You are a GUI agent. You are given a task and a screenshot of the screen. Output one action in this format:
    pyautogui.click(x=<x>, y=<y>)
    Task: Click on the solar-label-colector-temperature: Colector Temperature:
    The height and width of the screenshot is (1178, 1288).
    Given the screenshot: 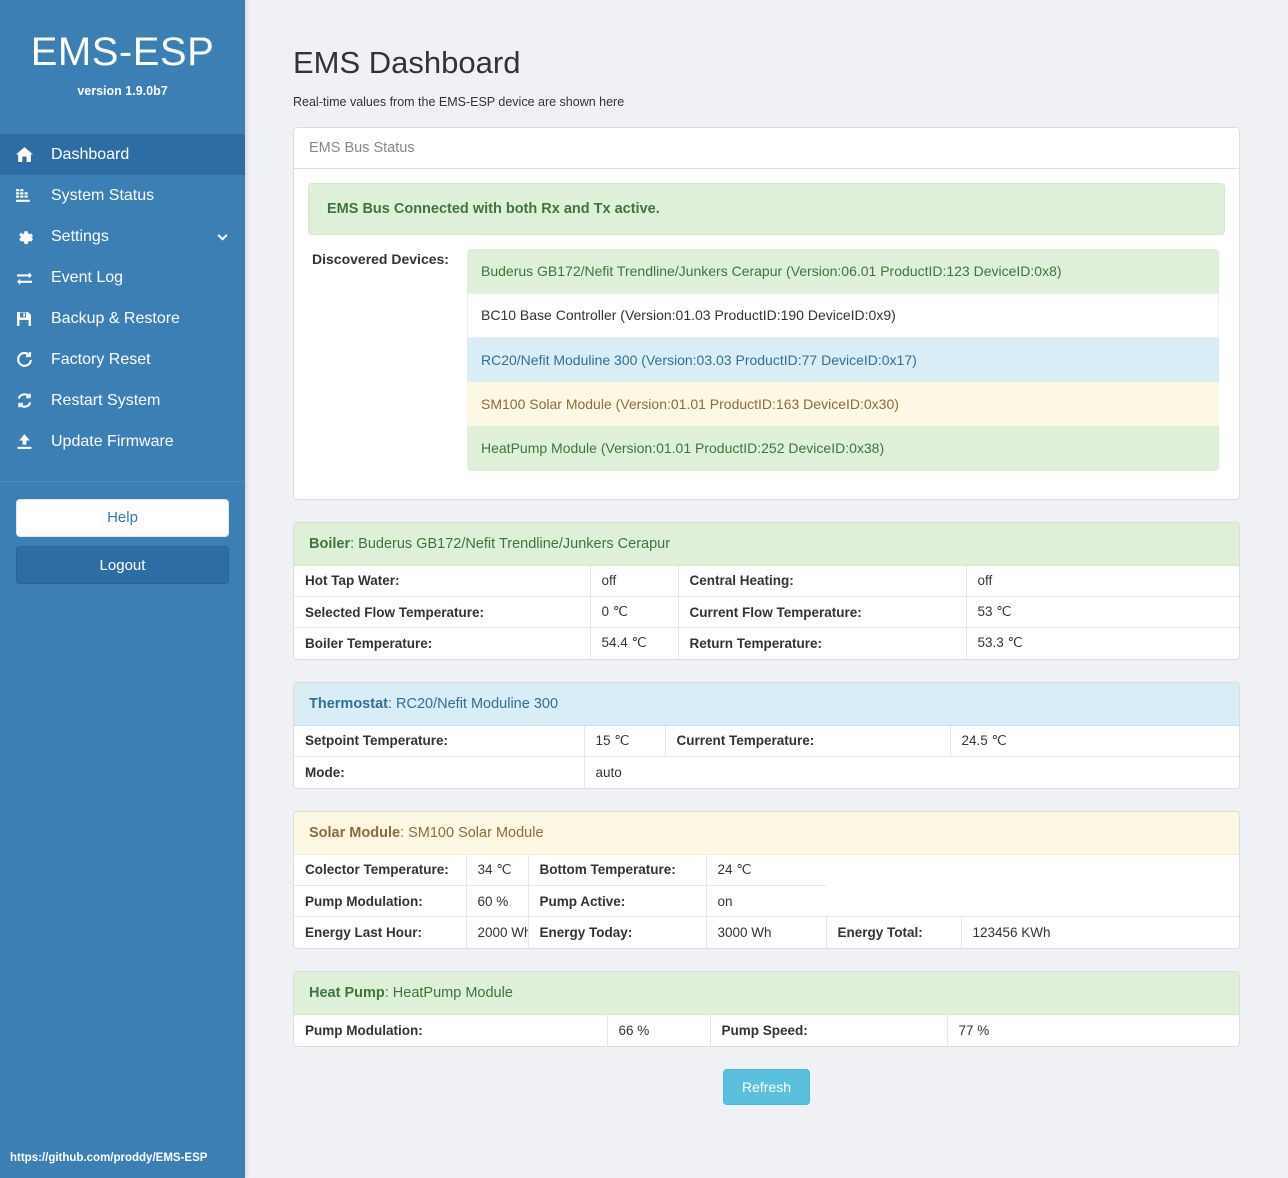 What is the action you would take?
    pyautogui.click(x=380, y=870)
    